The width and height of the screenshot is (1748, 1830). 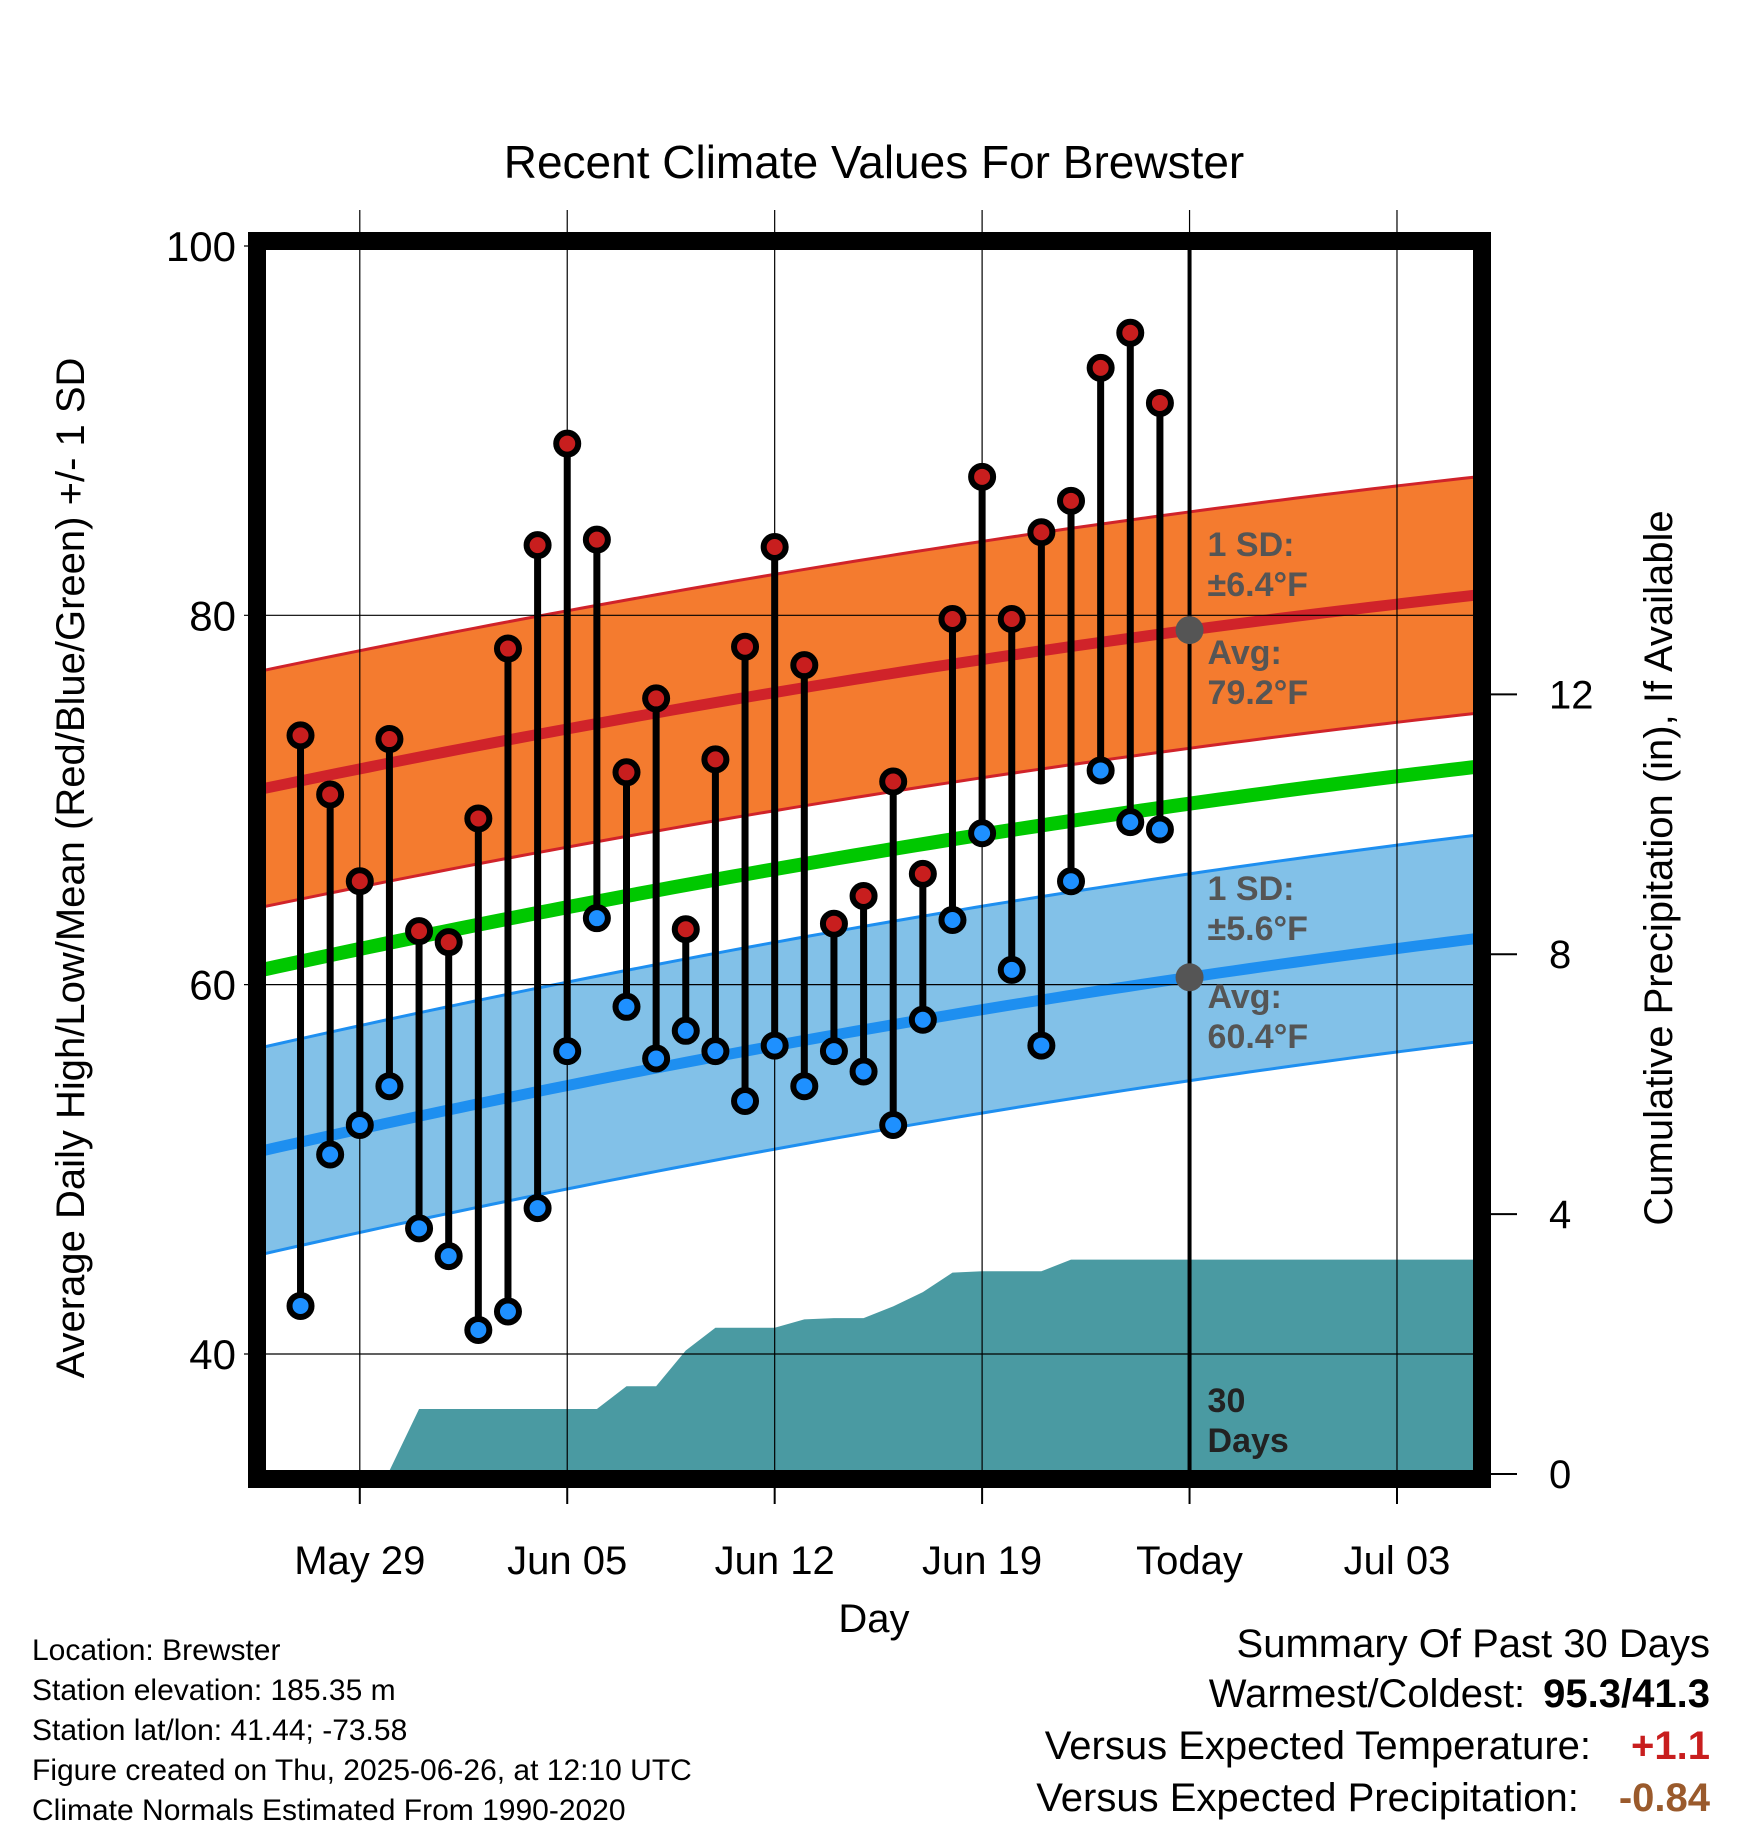 What do you see at coordinates (869, 692) in the screenshot?
I see `normal-high-line` at bounding box center [869, 692].